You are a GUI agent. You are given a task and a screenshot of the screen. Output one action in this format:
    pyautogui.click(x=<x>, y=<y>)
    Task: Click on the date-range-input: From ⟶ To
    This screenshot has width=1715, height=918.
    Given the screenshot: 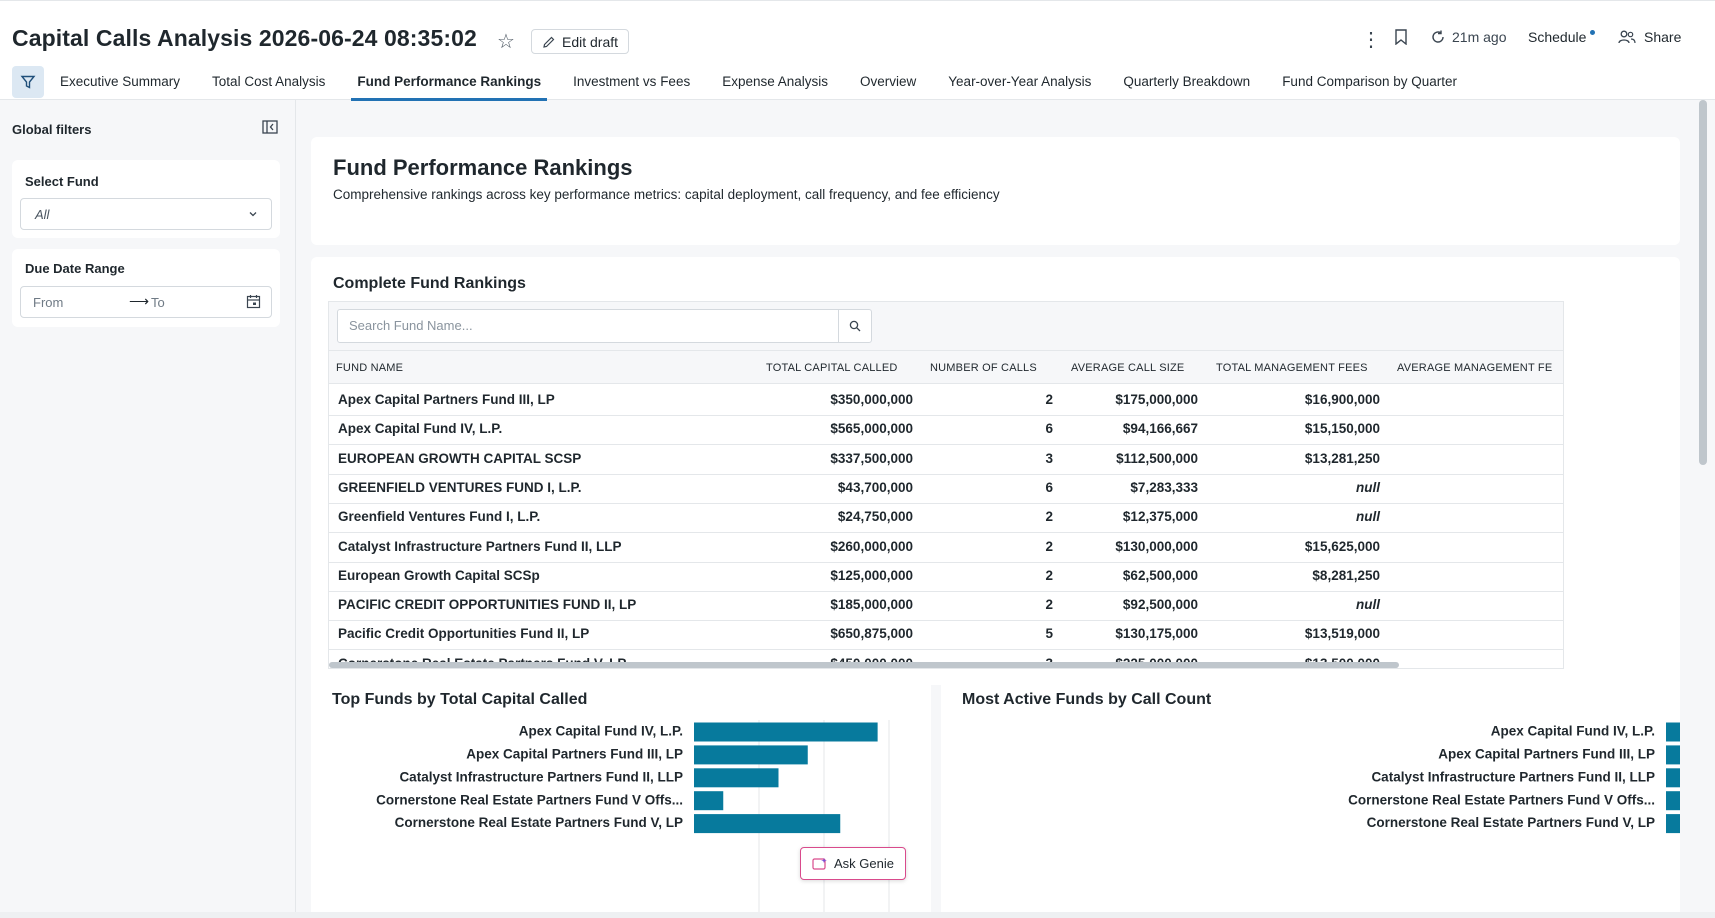 What is the action you would take?
    pyautogui.click(x=146, y=302)
    